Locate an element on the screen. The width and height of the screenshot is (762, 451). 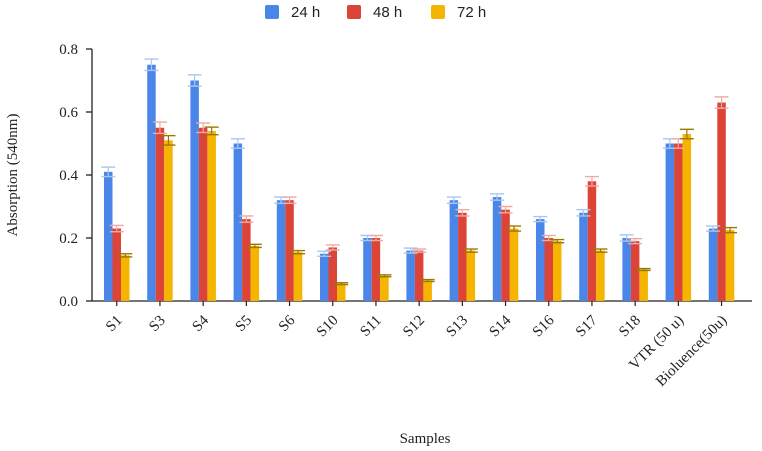
x-tick-label: S3 is located at coordinates (157, 324).